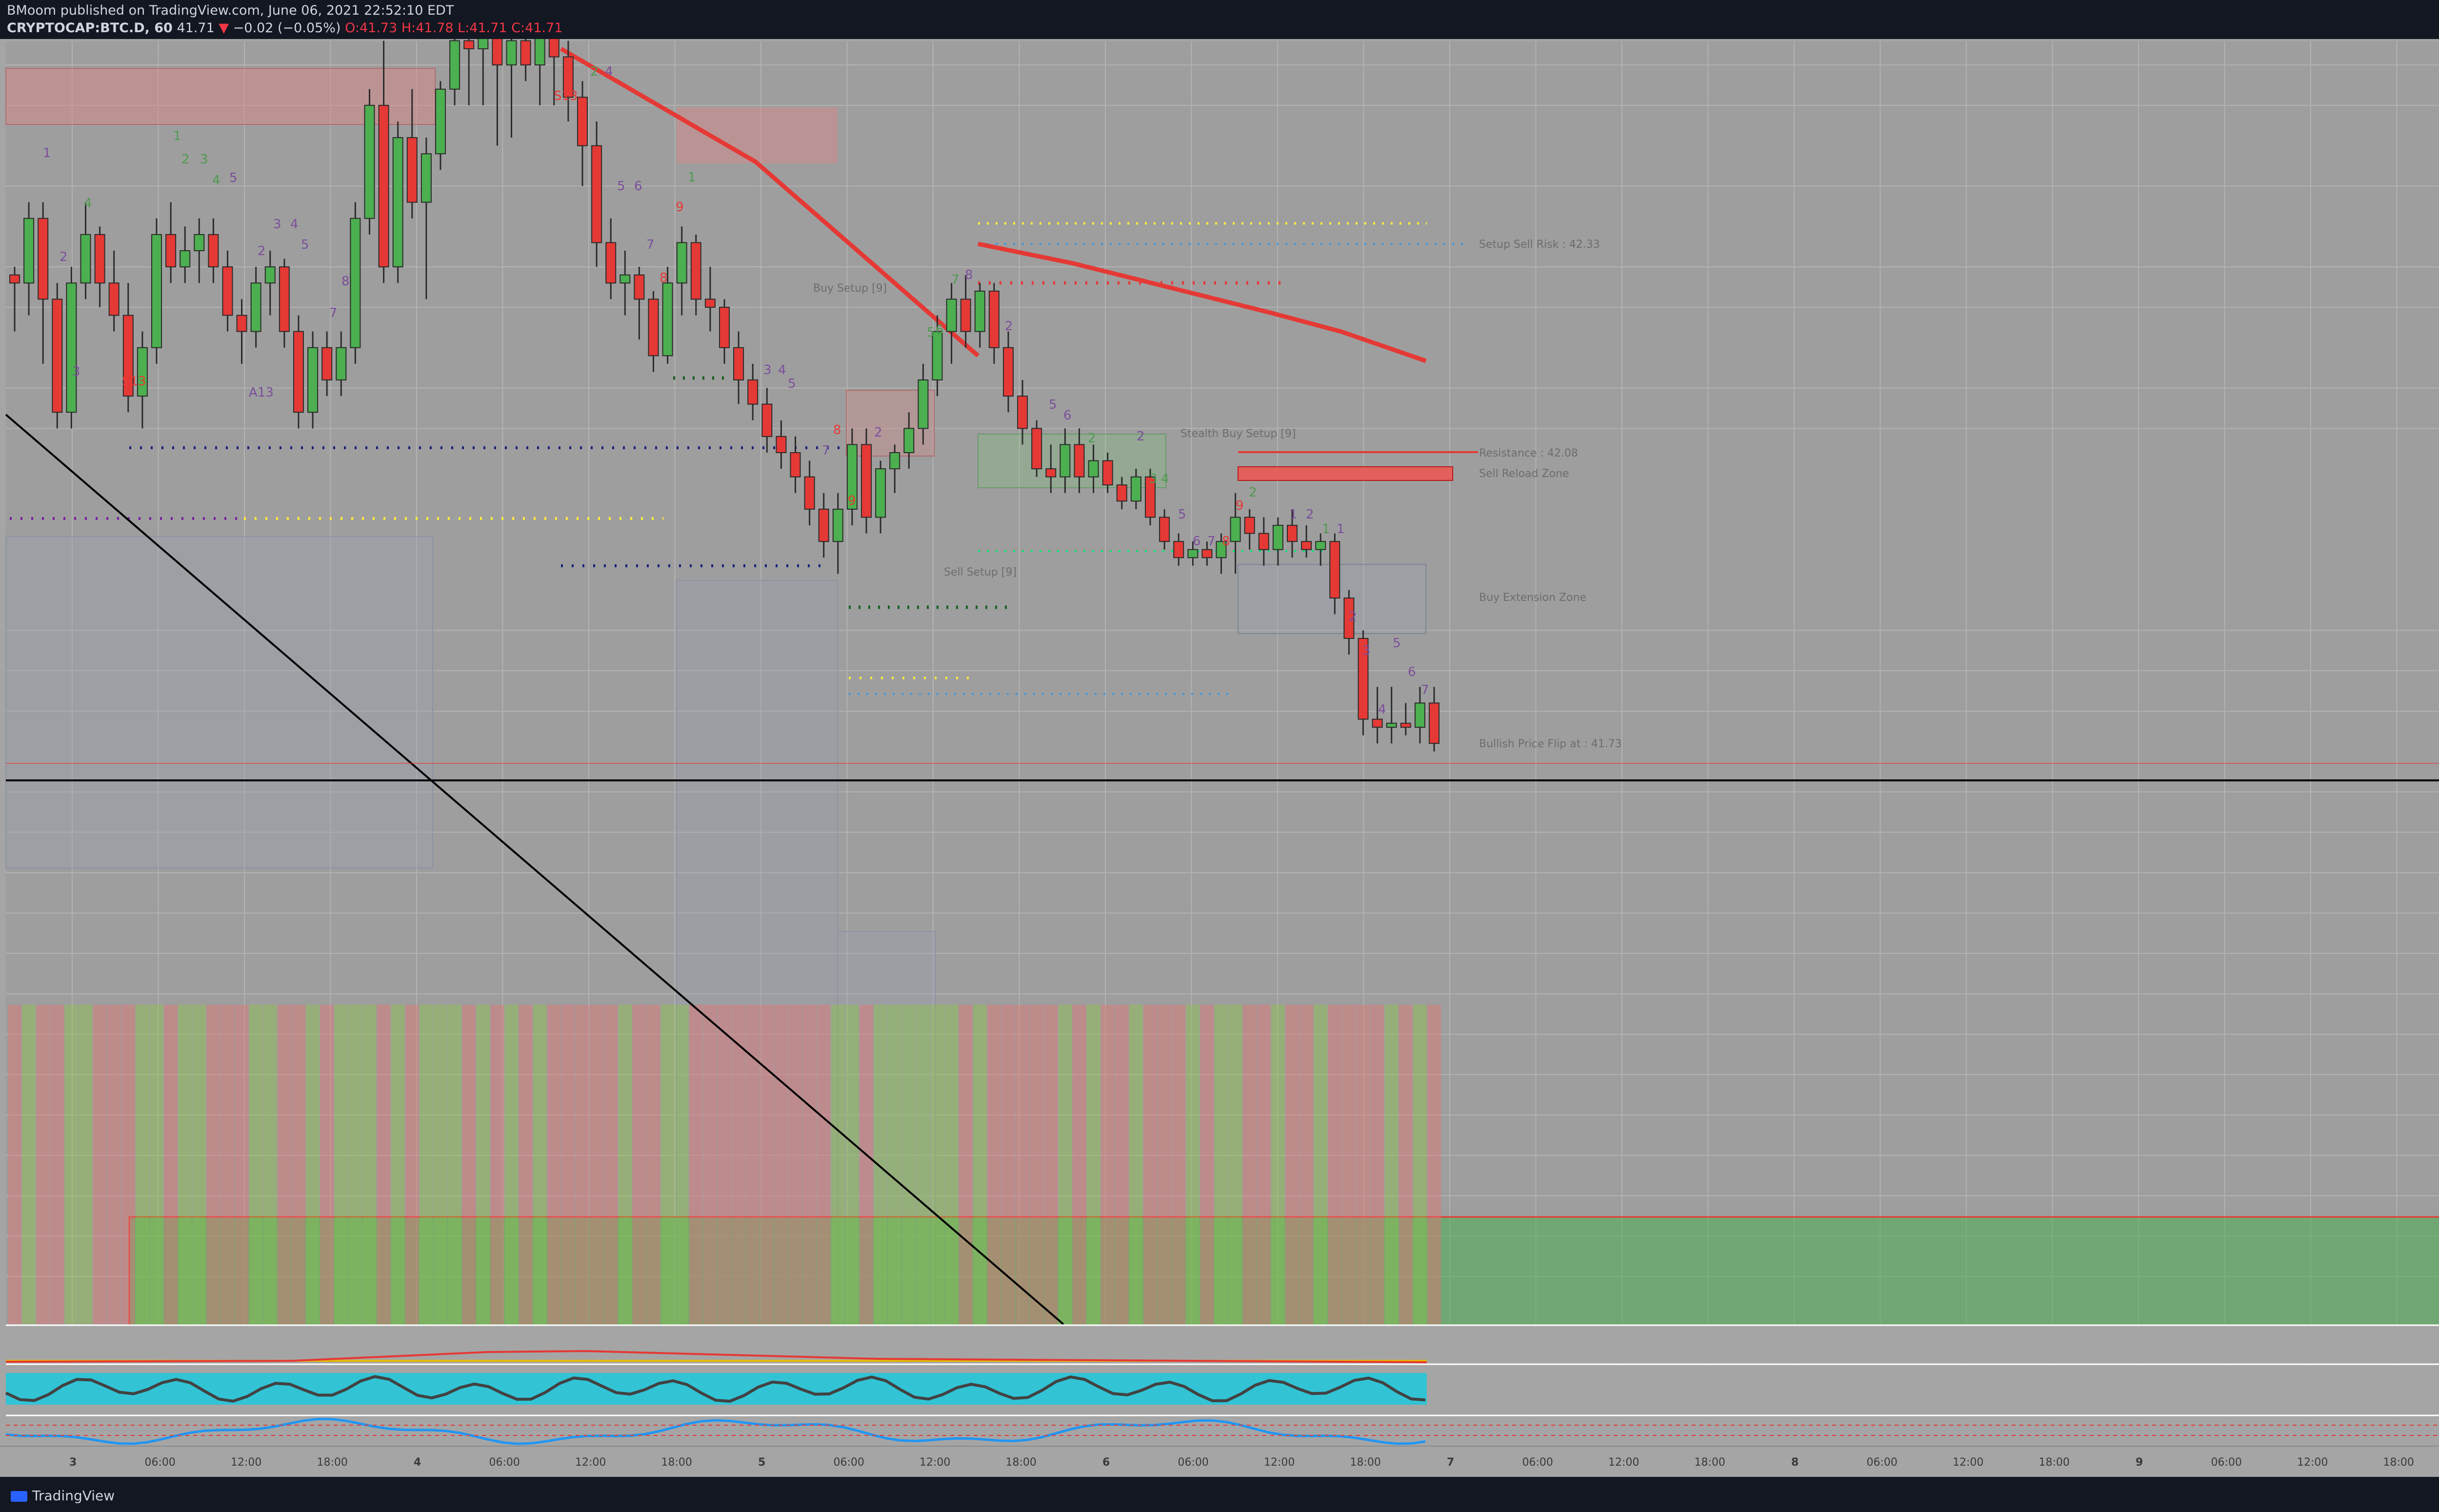 The height and width of the screenshot is (1512, 2439). I want to click on annotation-buy-extension-zone: Buy Extension Zone, so click(1532, 598).